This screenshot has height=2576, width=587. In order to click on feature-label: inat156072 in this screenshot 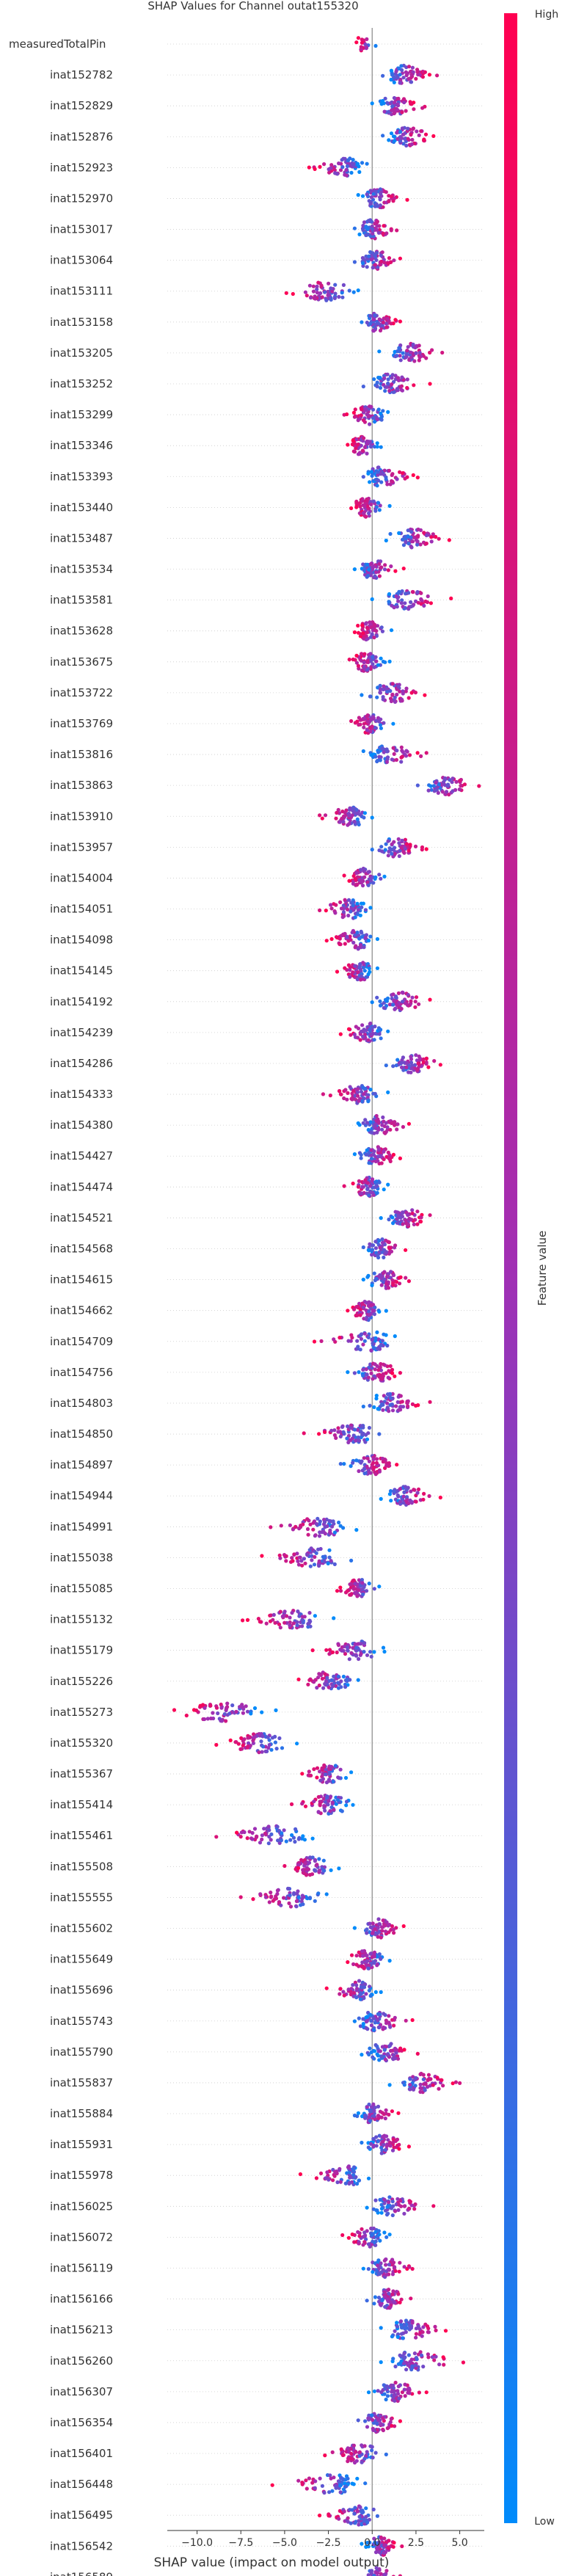, I will do `click(81, 2237)`.